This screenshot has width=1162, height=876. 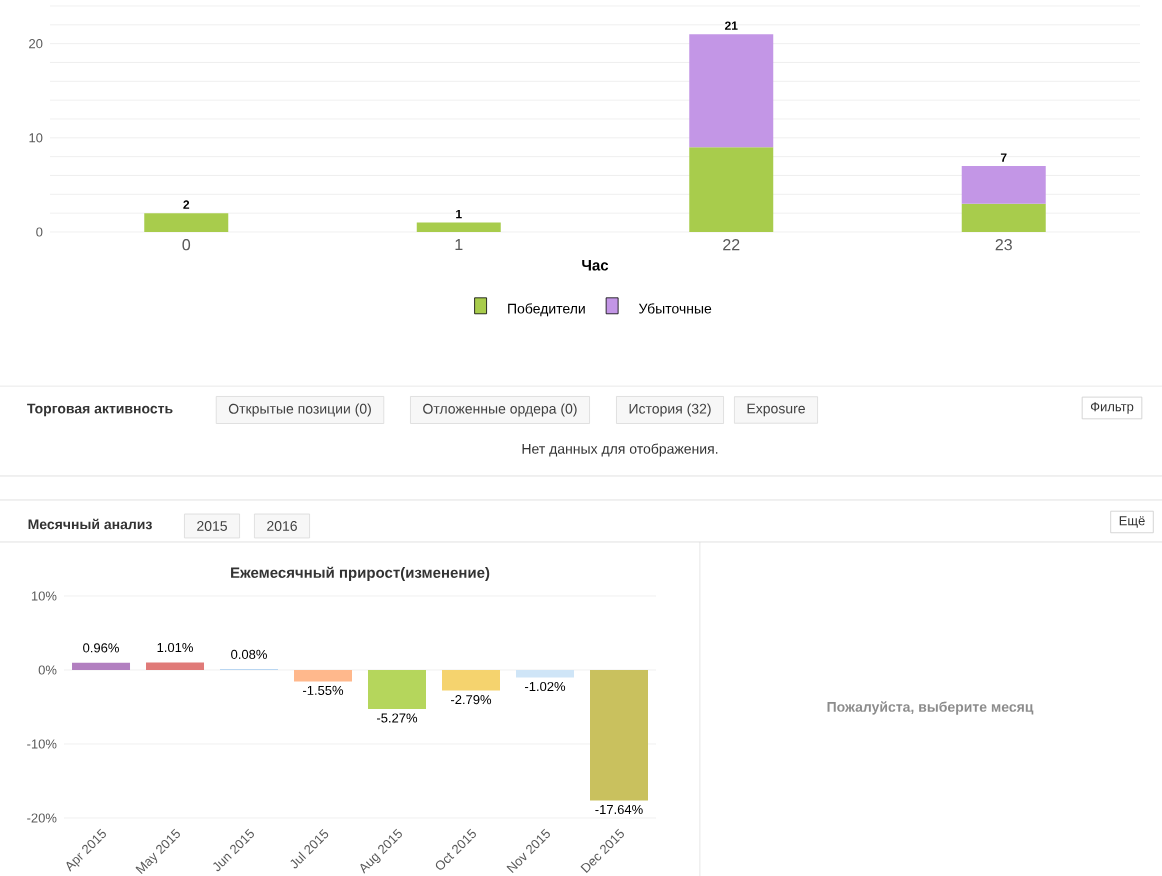 What do you see at coordinates (186, 245) in the screenshot?
I see `x-tick-label: 0` at bounding box center [186, 245].